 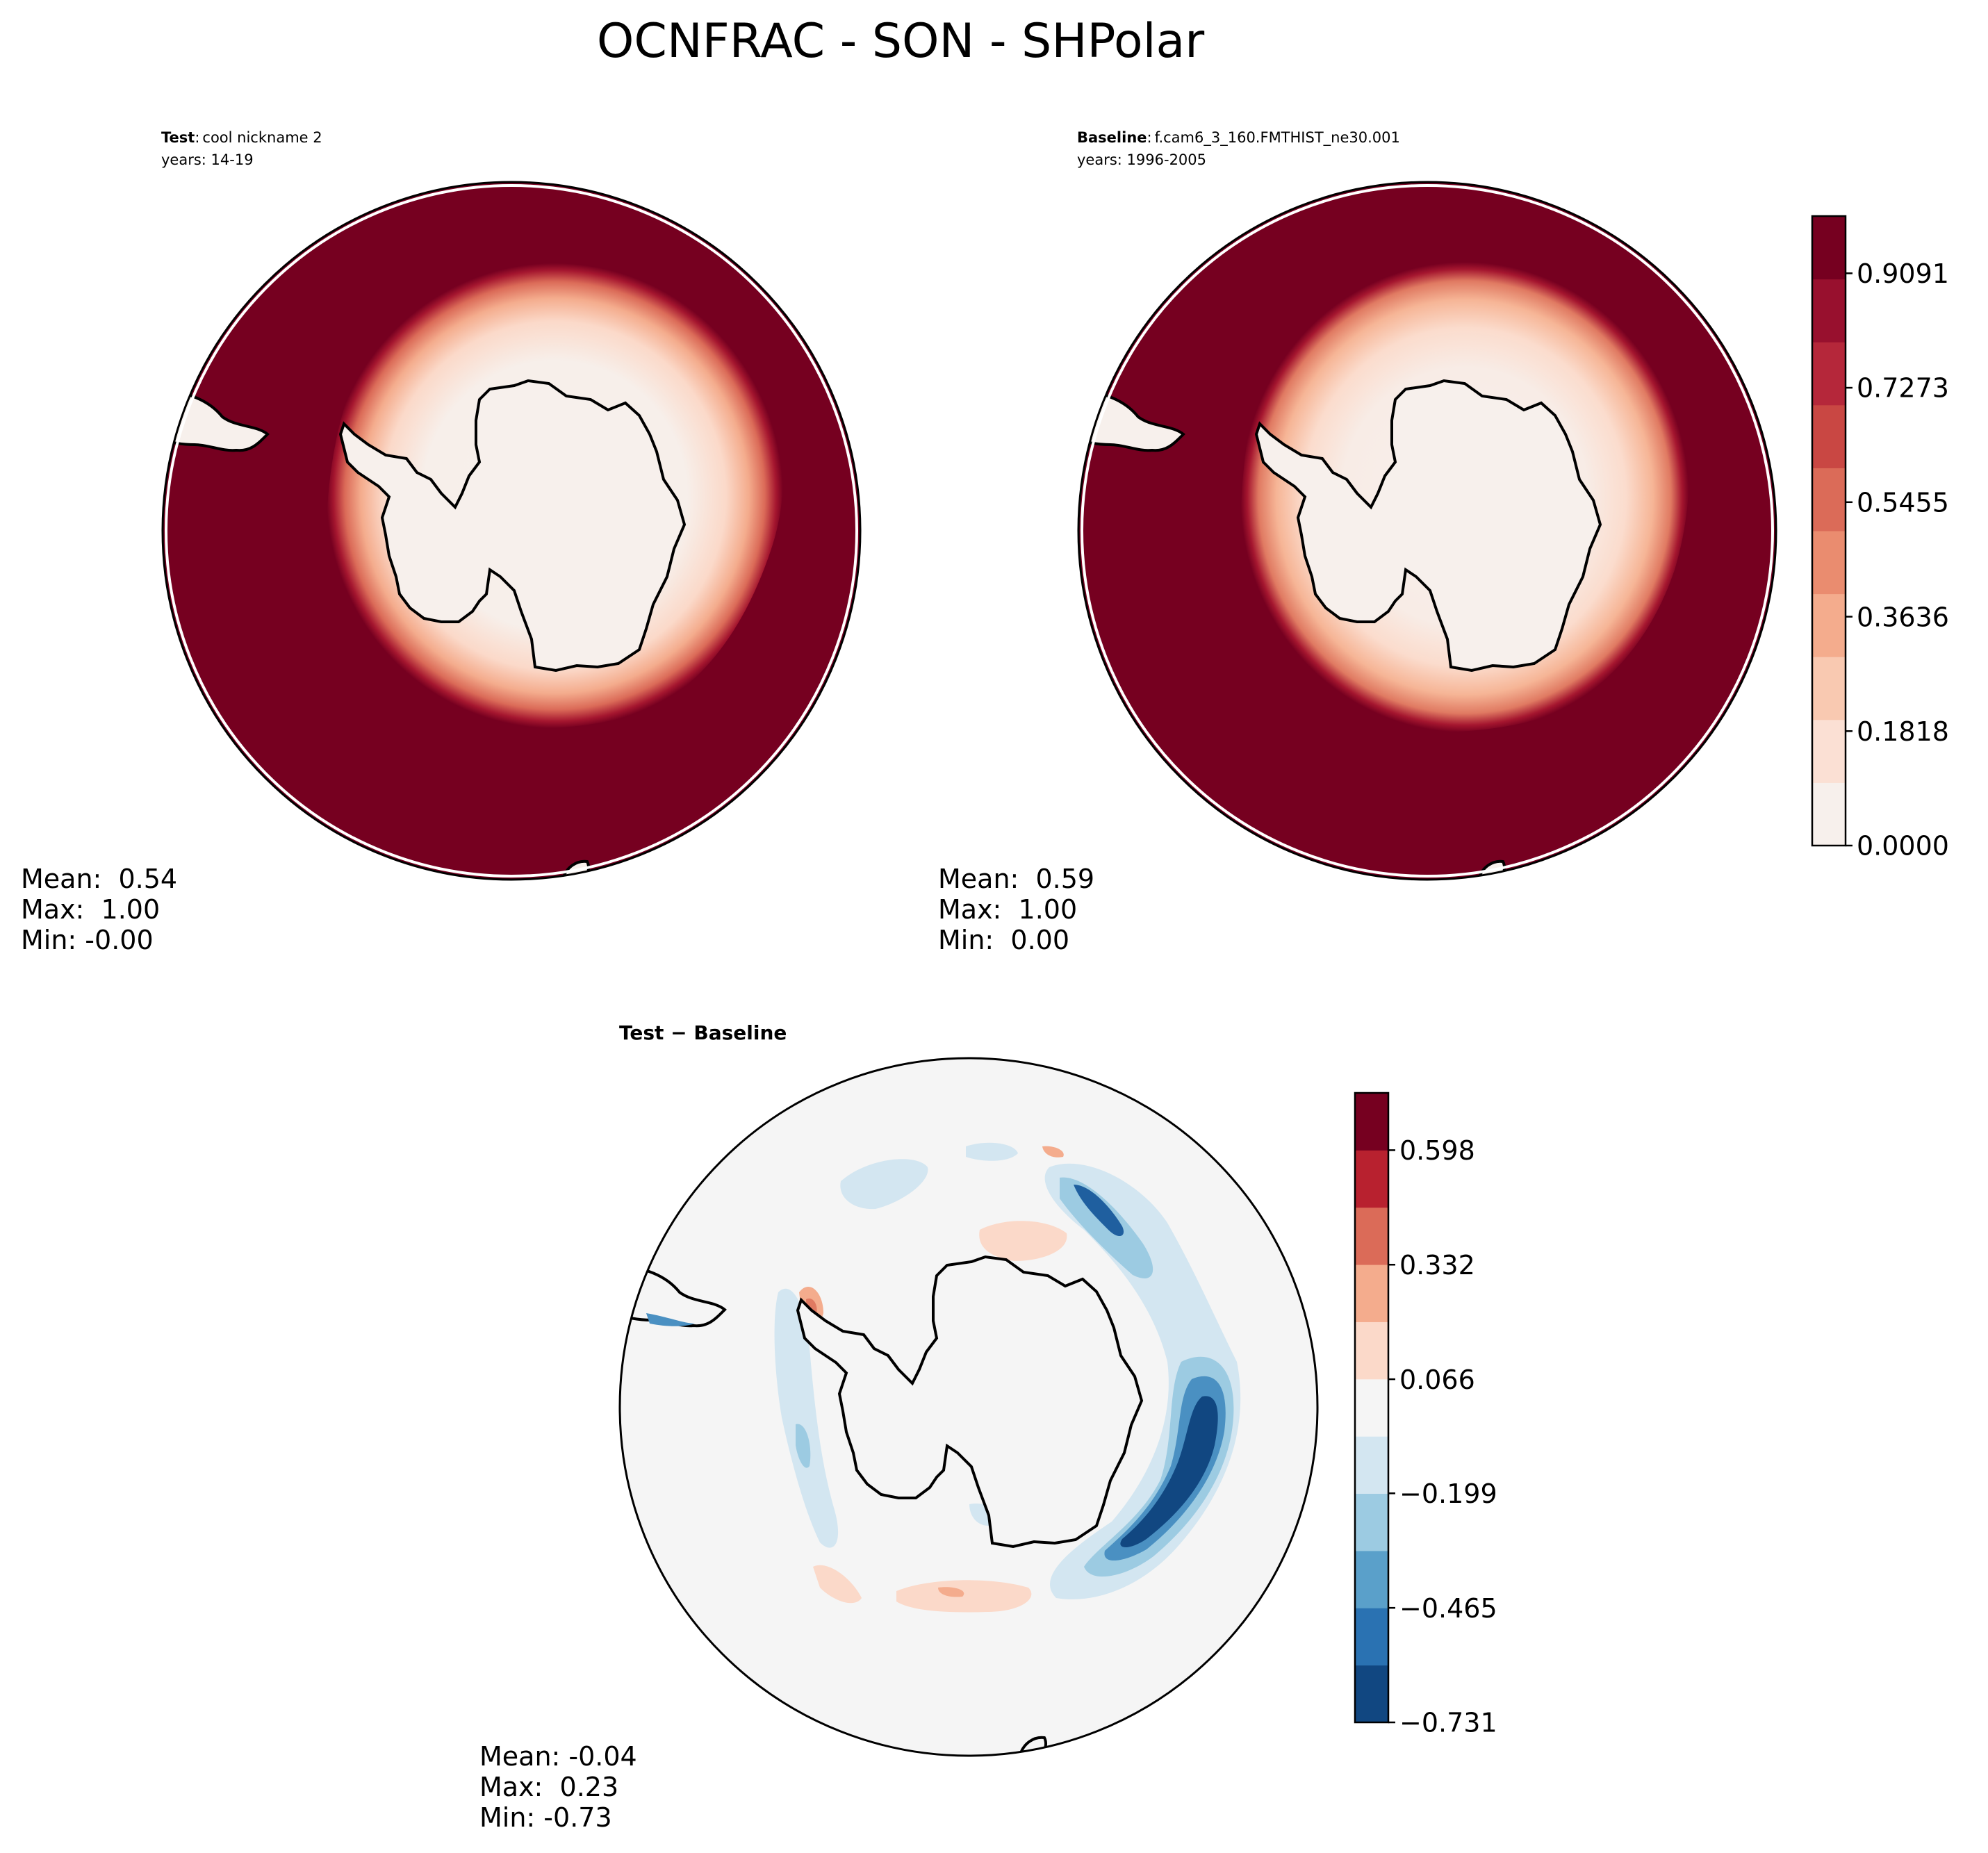 What do you see at coordinates (1448, 1608) in the screenshot?
I see `colorbar-diff-tick-label: −0.465` at bounding box center [1448, 1608].